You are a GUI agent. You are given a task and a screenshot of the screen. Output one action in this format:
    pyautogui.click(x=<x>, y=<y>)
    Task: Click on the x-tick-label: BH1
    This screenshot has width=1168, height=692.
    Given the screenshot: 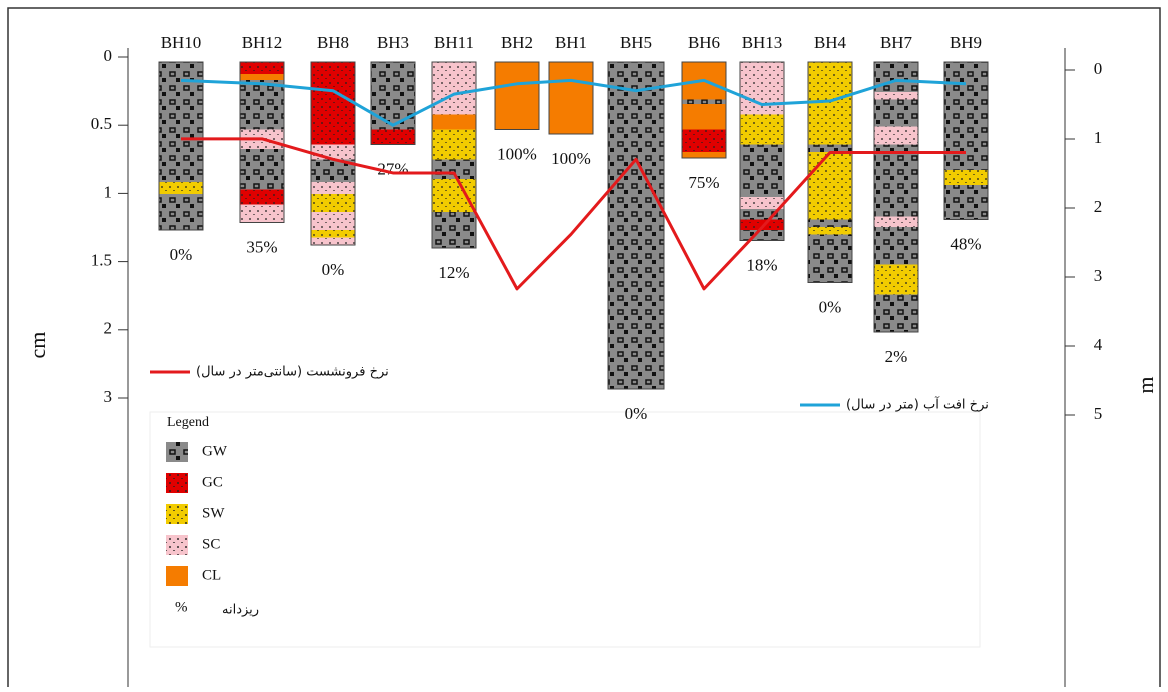 What is the action you would take?
    pyautogui.click(x=571, y=42)
    